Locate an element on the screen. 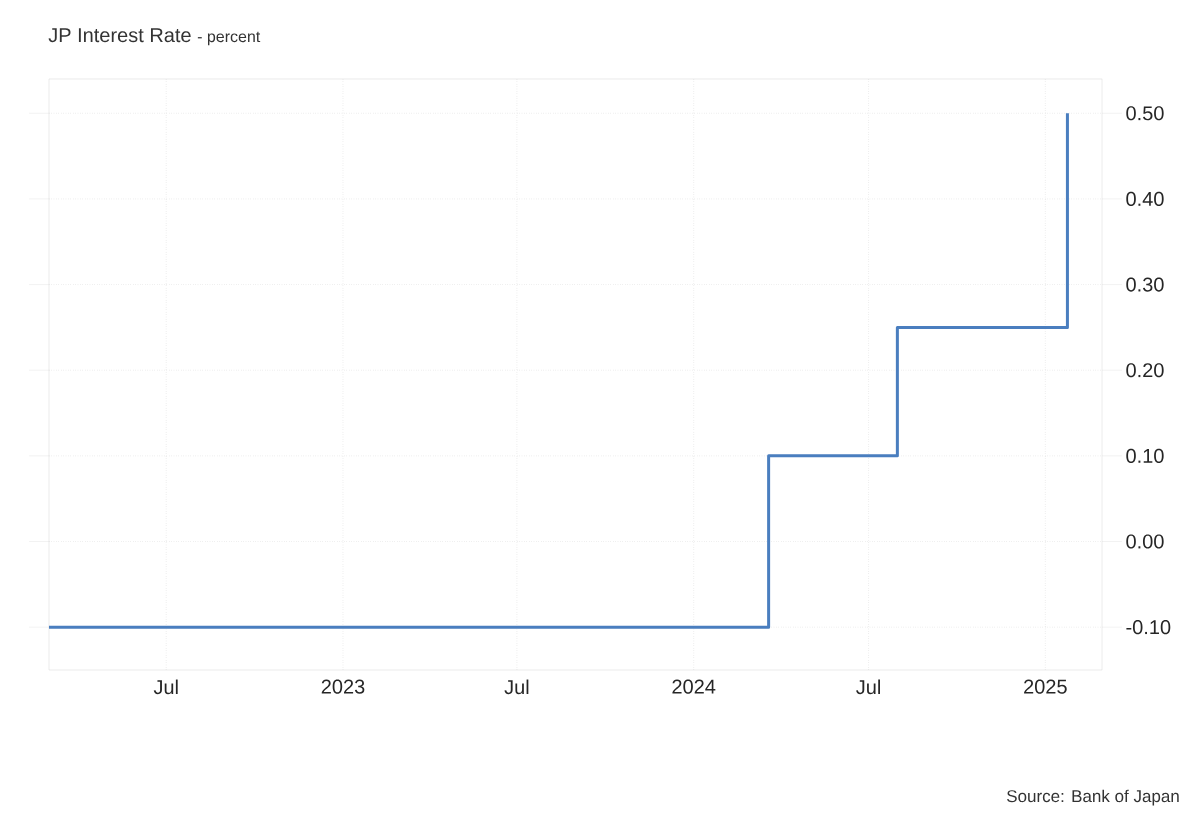 The width and height of the screenshot is (1200, 820). source-note: Source: Bank of Japan is located at coordinates (1093, 797).